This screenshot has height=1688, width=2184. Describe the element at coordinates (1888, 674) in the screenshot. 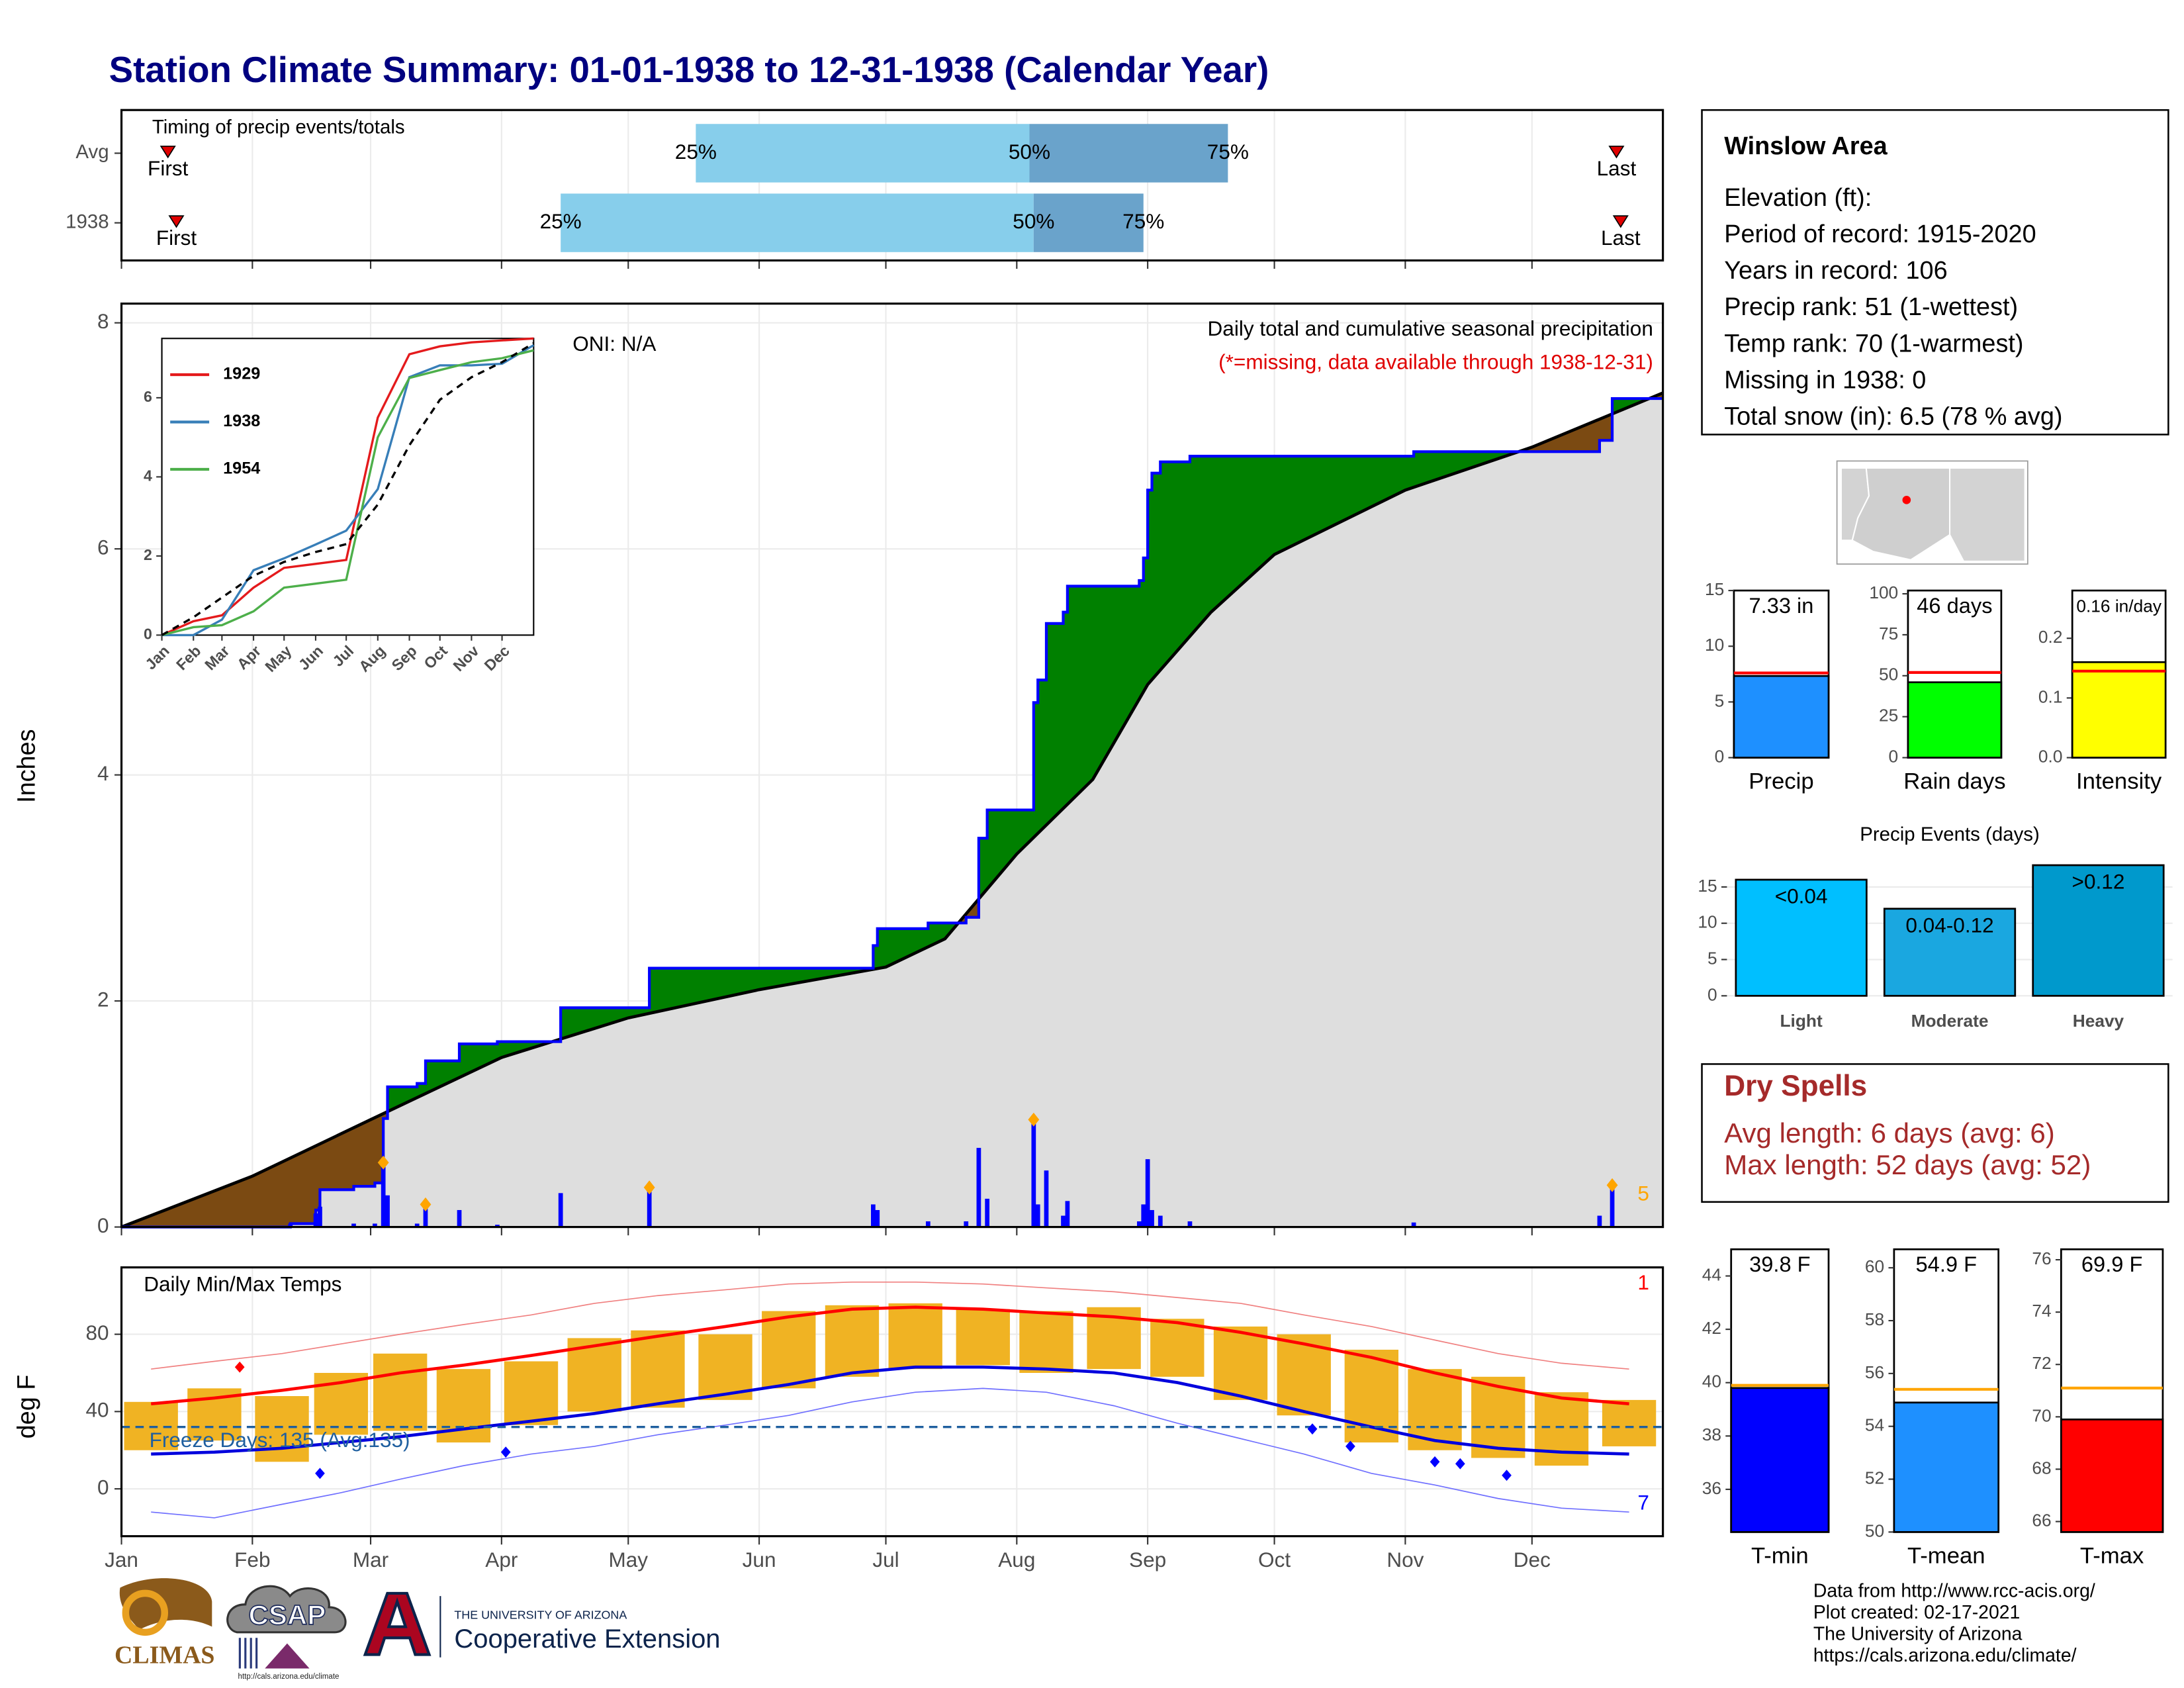

I see `y-tick-label: 50` at that location.